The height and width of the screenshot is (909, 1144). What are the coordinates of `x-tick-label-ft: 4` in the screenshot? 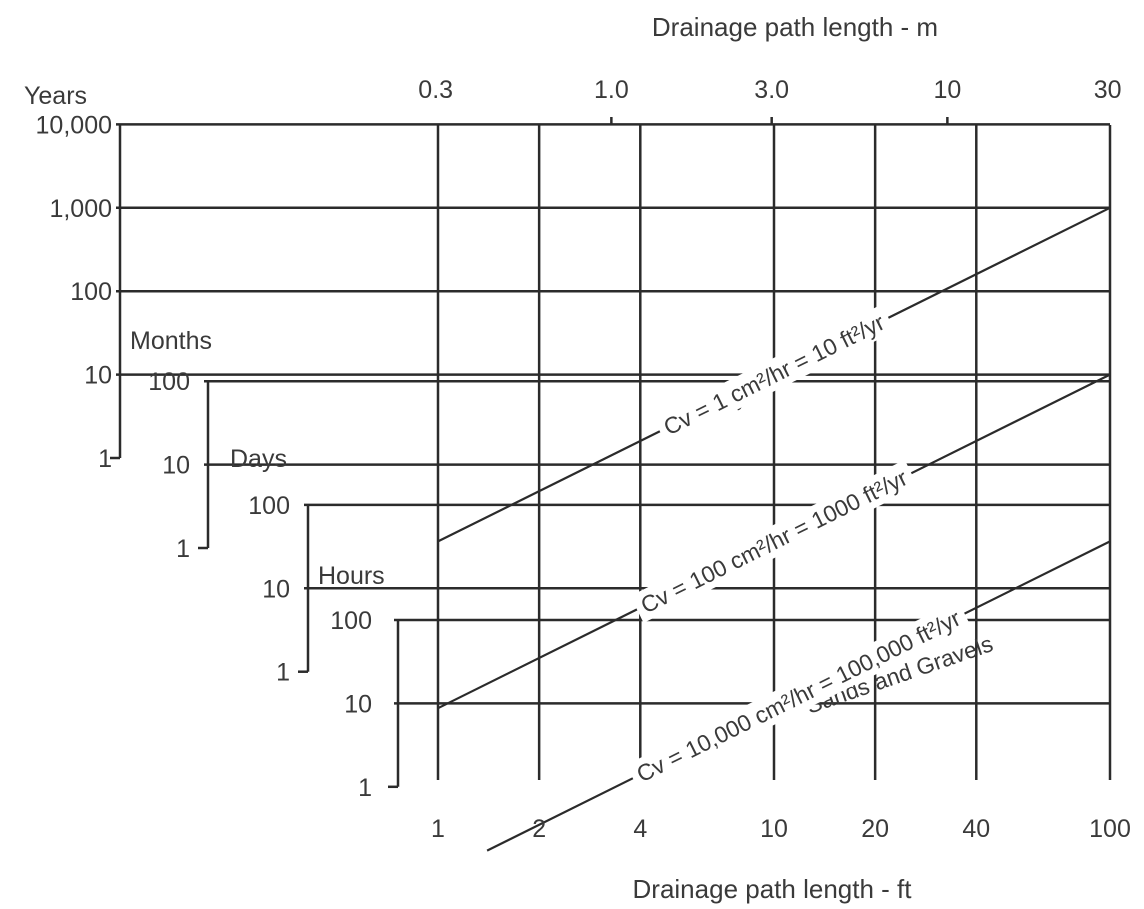 It's located at (640, 829).